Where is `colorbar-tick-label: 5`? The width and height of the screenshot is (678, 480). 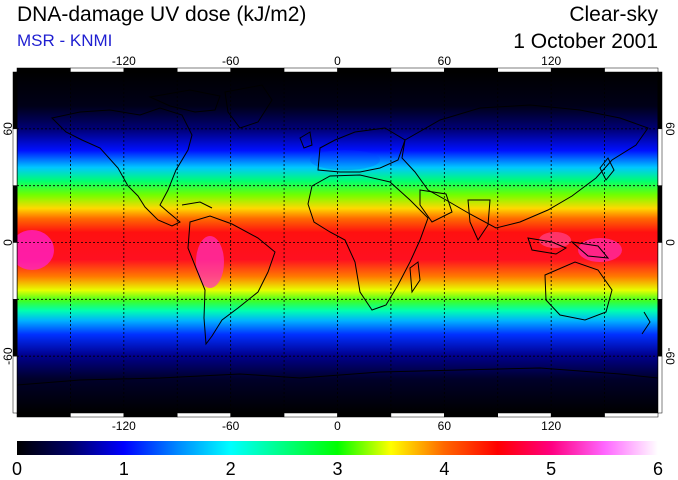 colorbar-tick-label: 5 is located at coordinates (551, 469).